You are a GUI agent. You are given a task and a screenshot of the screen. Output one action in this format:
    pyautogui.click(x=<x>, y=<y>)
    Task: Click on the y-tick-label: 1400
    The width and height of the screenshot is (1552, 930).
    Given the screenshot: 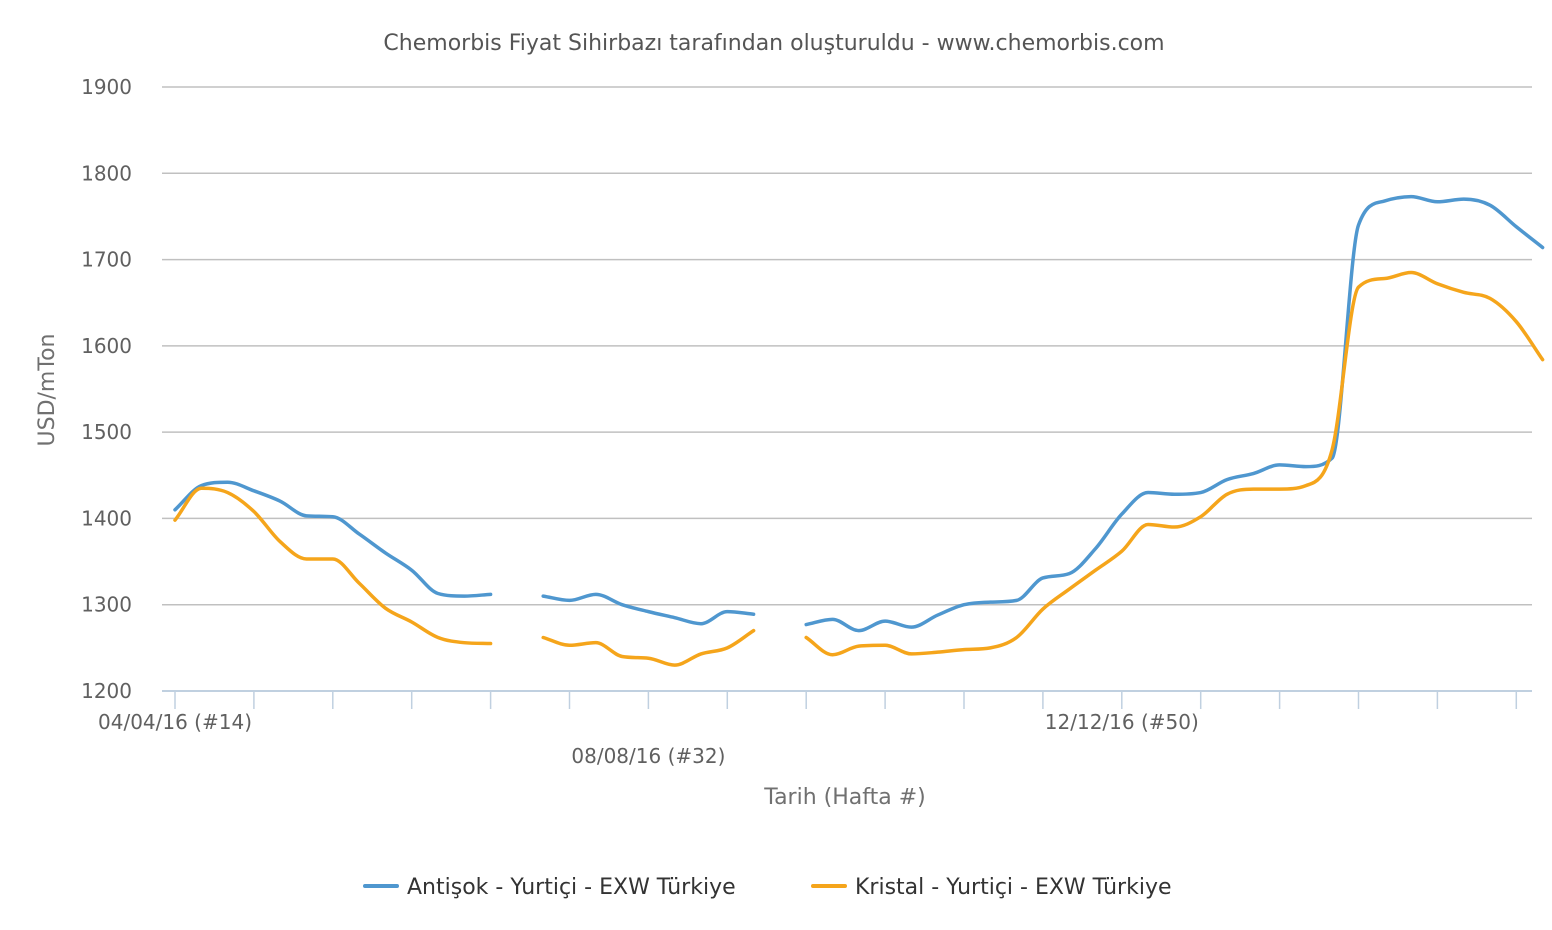 What is the action you would take?
    pyautogui.click(x=106, y=518)
    